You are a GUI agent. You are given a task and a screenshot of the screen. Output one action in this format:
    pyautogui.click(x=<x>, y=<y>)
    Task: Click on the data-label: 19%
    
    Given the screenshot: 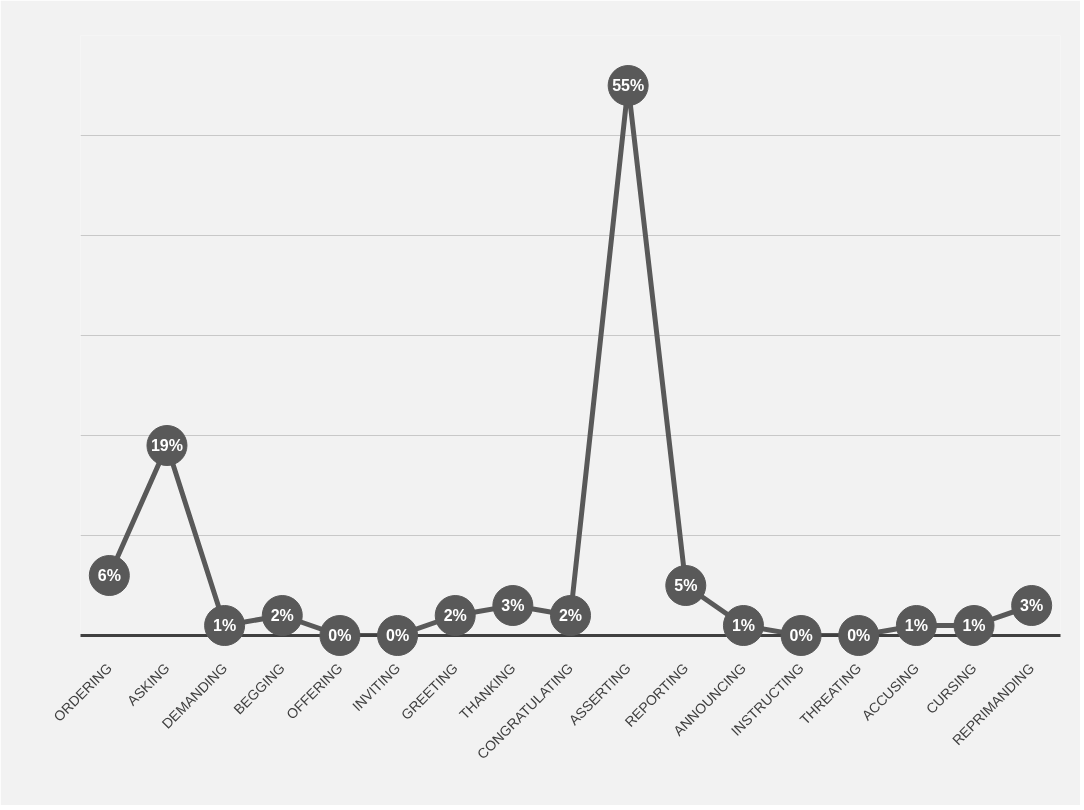 What is the action you would take?
    pyautogui.click(x=166, y=445)
    